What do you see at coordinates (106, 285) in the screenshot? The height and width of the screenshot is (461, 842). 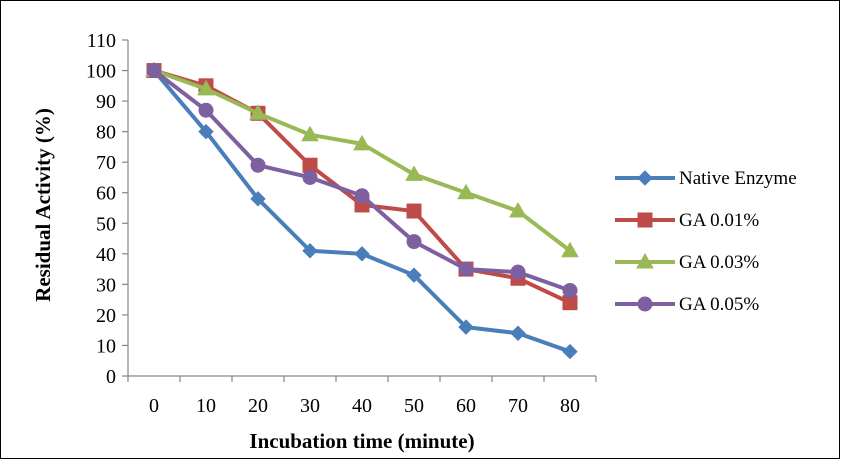 I see `y-tick-label: 30` at bounding box center [106, 285].